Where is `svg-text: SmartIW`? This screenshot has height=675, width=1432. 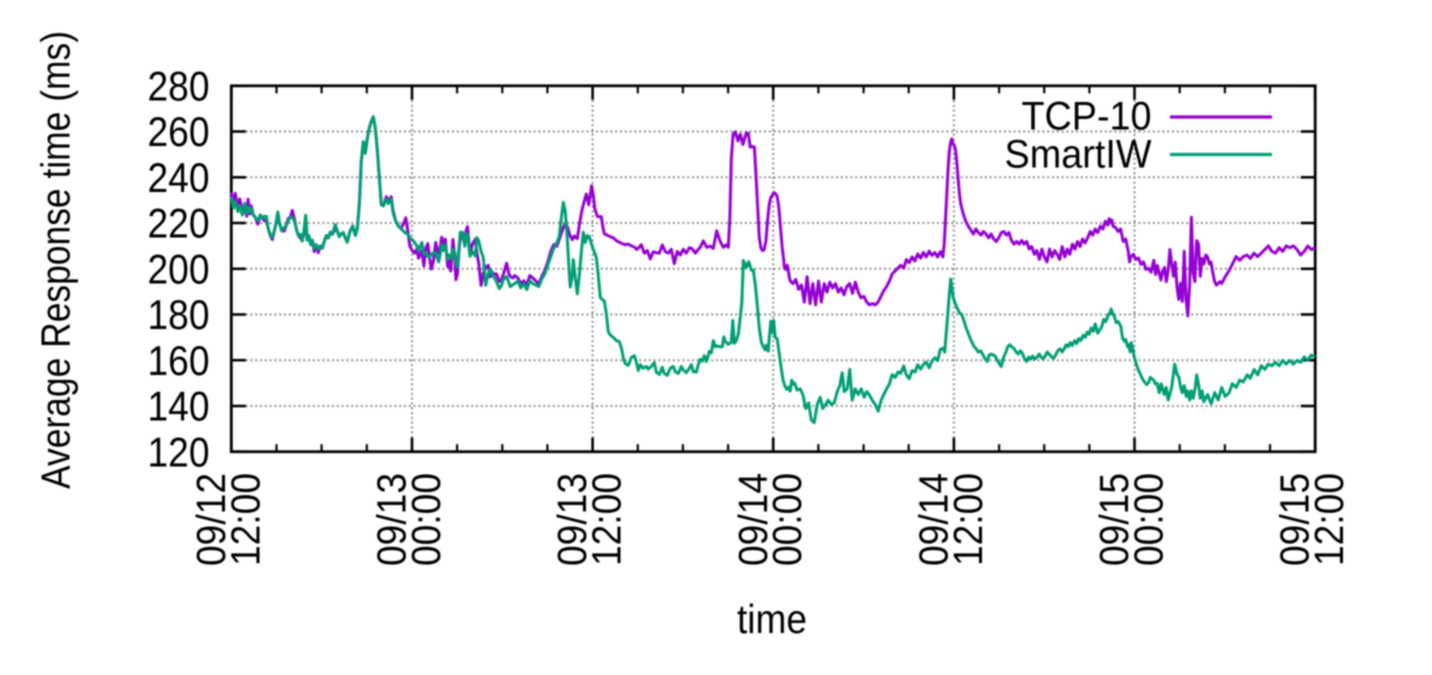
svg-text: SmartIW is located at coordinates (1078, 155).